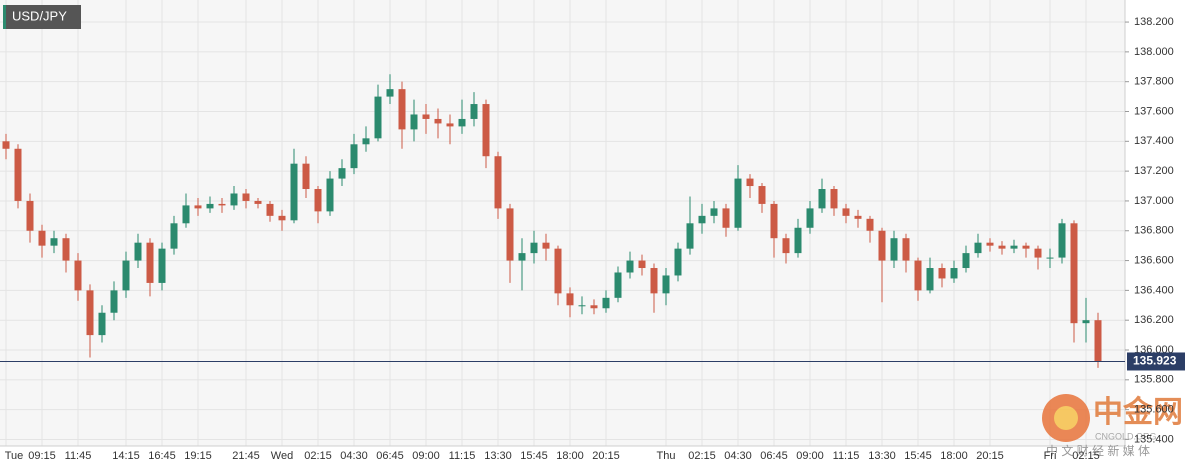  Describe the element at coordinates (1154, 201) in the screenshot. I see `y-tick-label: 137.000` at that location.